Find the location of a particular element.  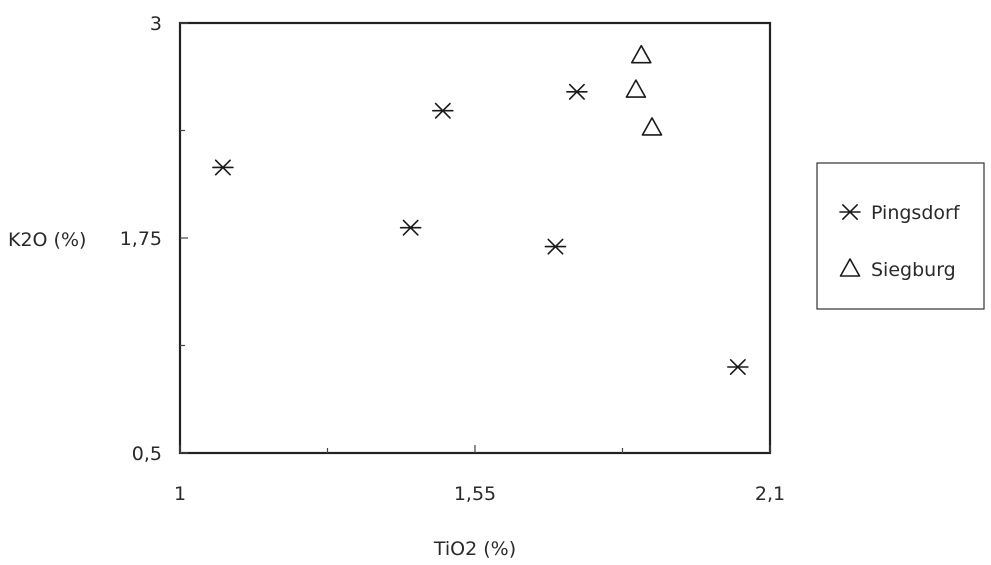

legend-box is located at coordinates (900, 236).